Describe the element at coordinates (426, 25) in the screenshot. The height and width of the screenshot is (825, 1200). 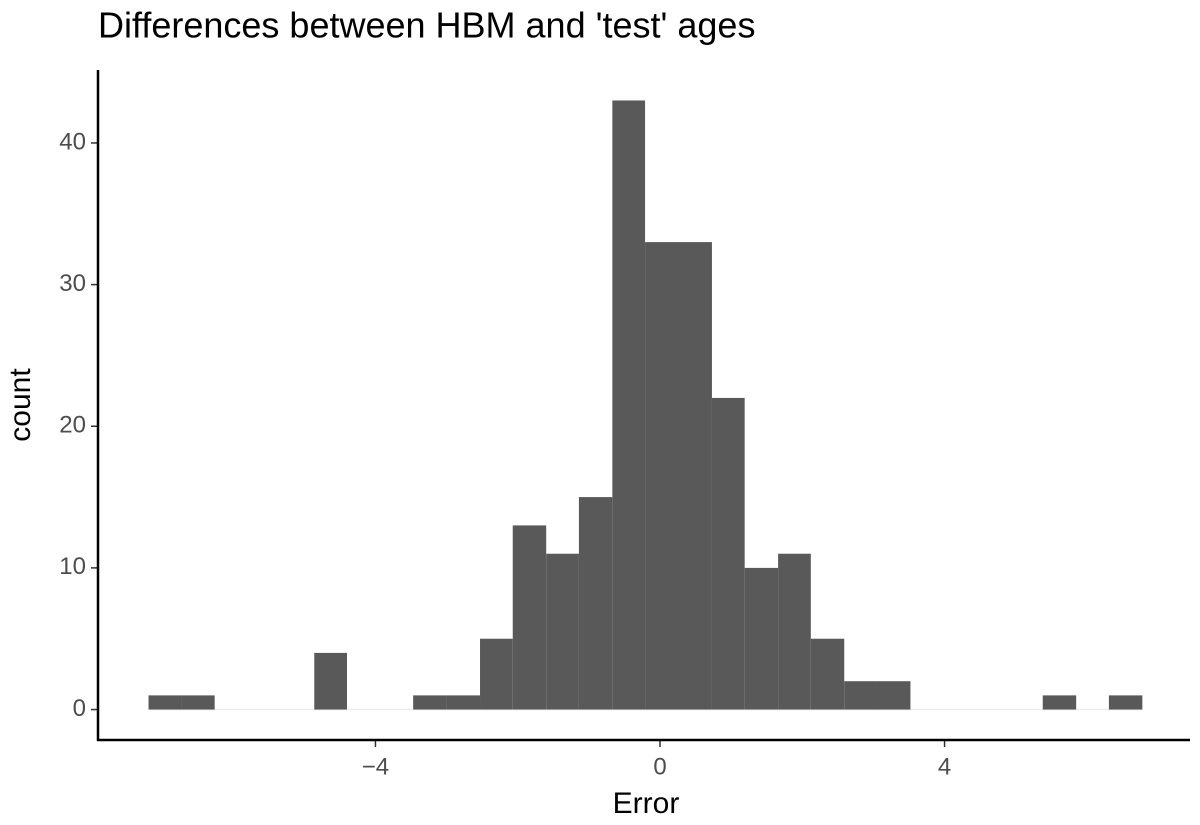
I see `chart-title: Differences between HBM and 'test' ages` at that location.